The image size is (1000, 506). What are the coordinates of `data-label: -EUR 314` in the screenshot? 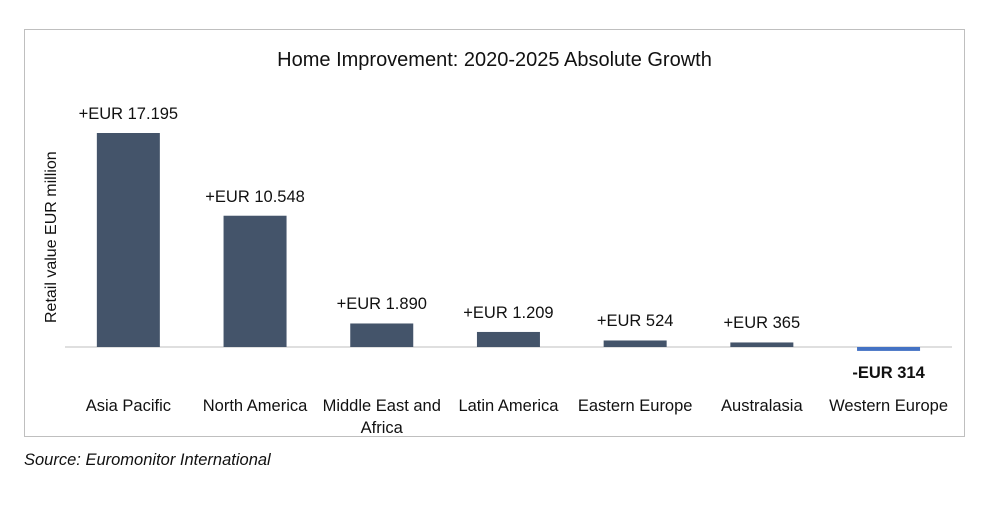 It's located at (888, 373).